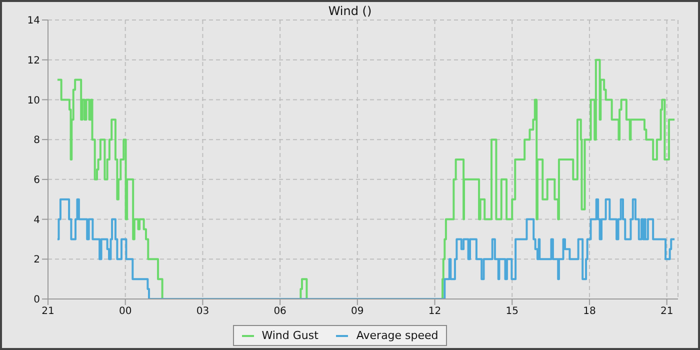 The width and height of the screenshot is (700, 350). Describe the element at coordinates (203, 312) in the screenshot. I see `x-tick-label: 03` at that location.